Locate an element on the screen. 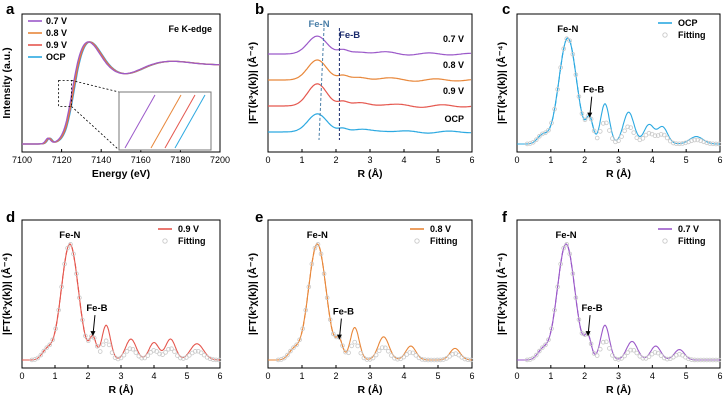  panel-letter-e: e is located at coordinates (259, 217).